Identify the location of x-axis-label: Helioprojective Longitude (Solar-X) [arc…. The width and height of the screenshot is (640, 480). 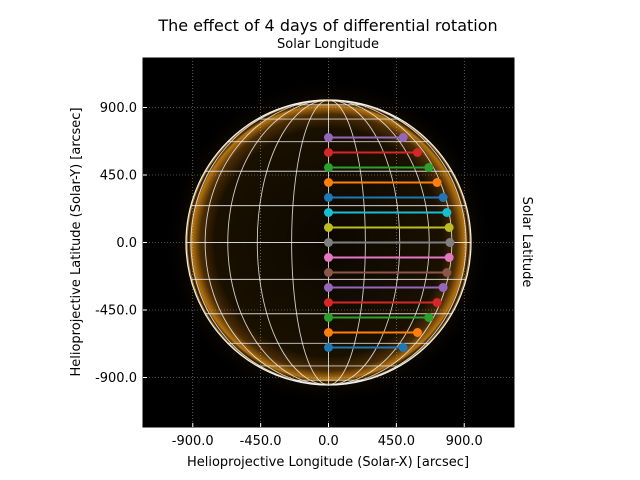
(328, 462).